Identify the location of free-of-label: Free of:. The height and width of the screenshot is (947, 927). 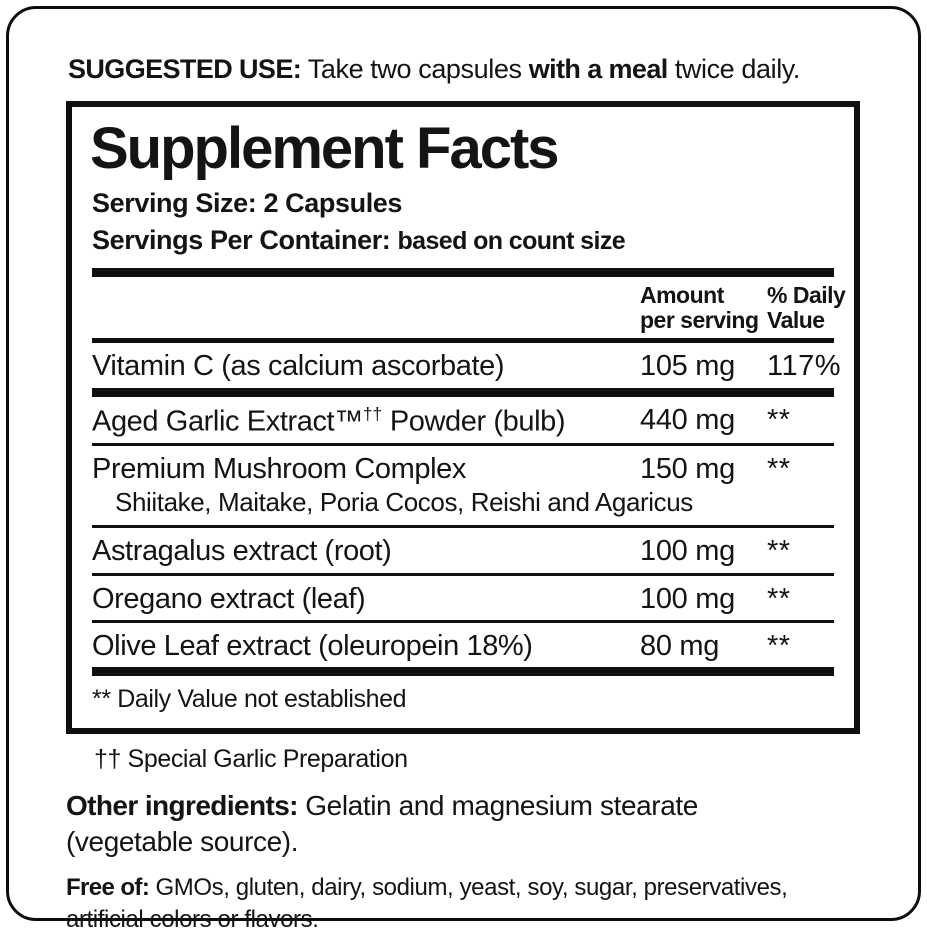
(108, 887).